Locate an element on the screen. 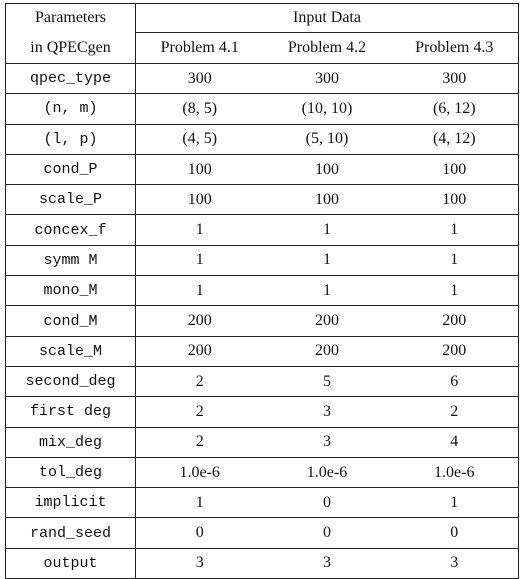 This screenshot has height=579, width=521. table-row: mix_deg 2 3 4 is located at coordinates (262, 442).